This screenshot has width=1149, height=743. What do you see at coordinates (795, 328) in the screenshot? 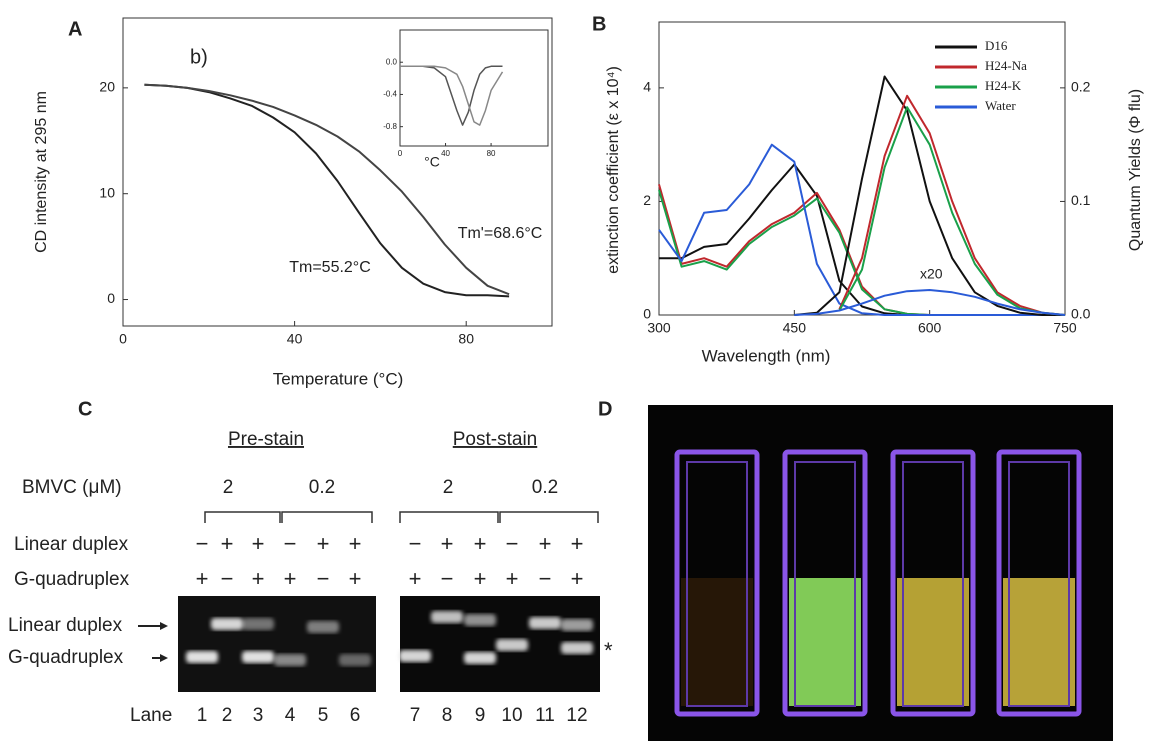
I see `x-tick-label: 450` at bounding box center [795, 328].